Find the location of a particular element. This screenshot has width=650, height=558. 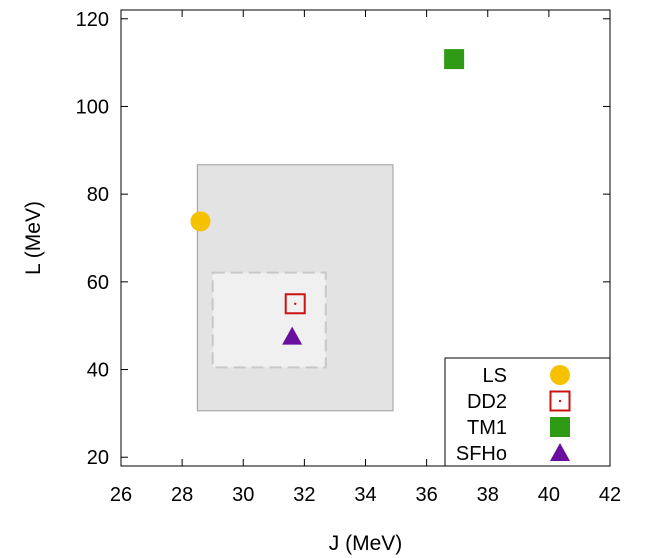

x-tick-label: 36 is located at coordinates (427, 495).